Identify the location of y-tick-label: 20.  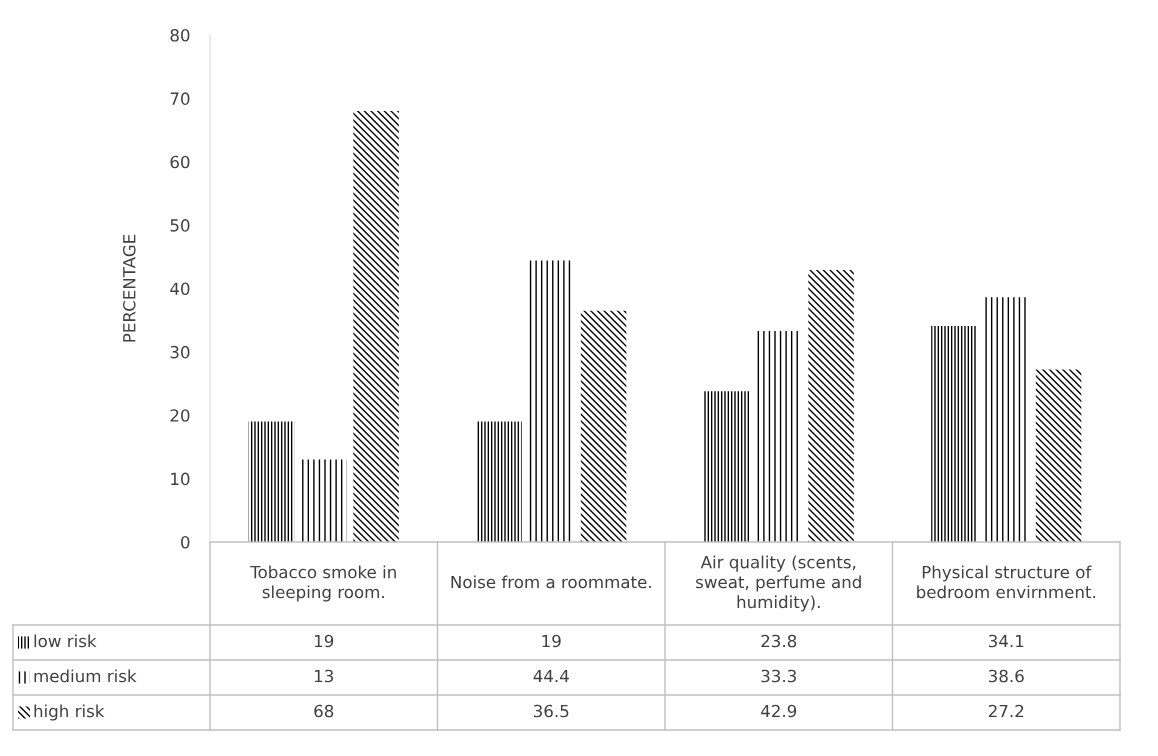
(180, 415).